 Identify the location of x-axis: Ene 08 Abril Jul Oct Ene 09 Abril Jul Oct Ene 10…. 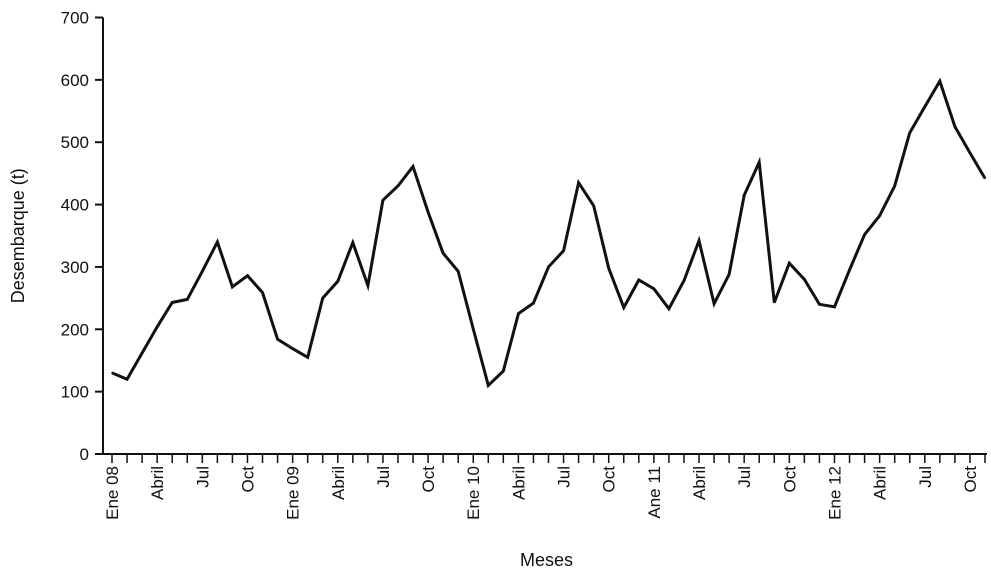
(545, 486).